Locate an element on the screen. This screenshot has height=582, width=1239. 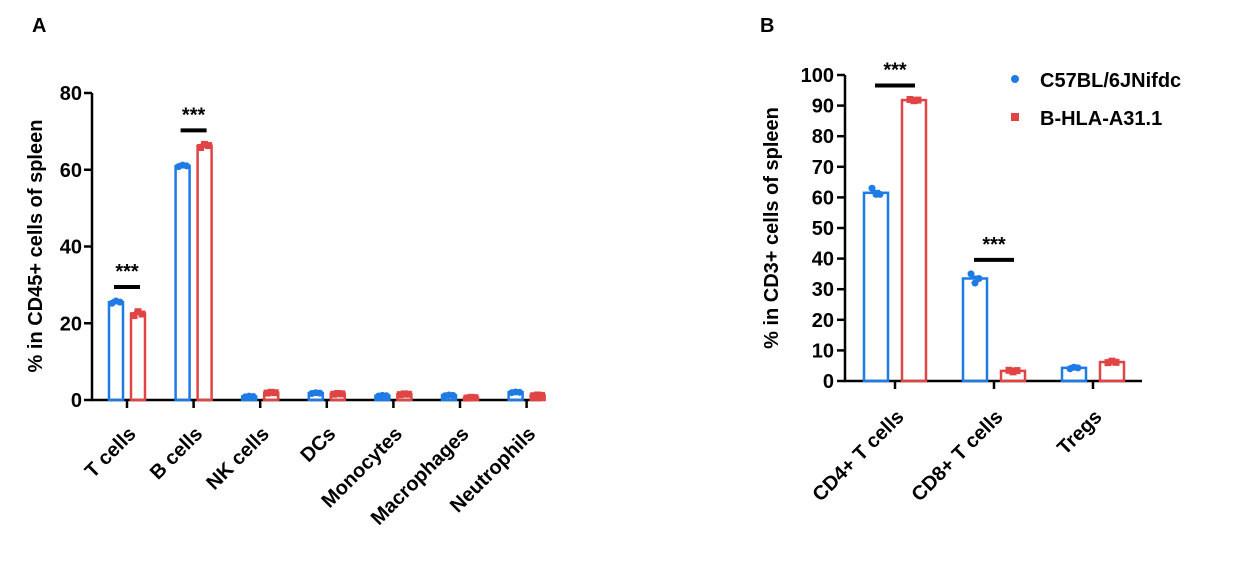
x-tick-label-nk-cells: NK cells is located at coordinates (237, 458).